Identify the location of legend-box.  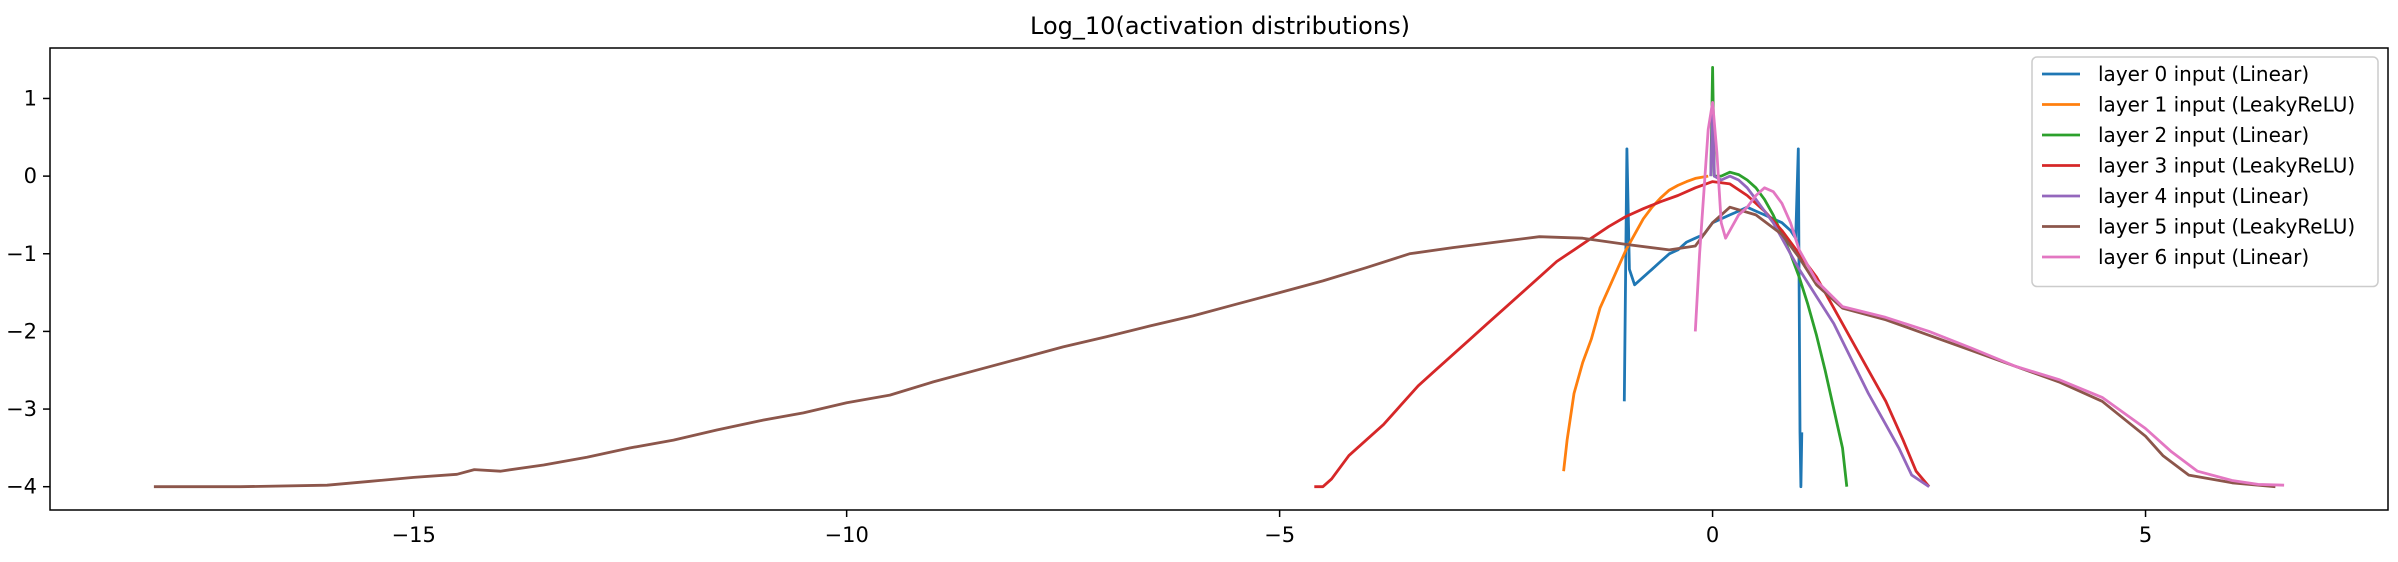
(2205, 172).